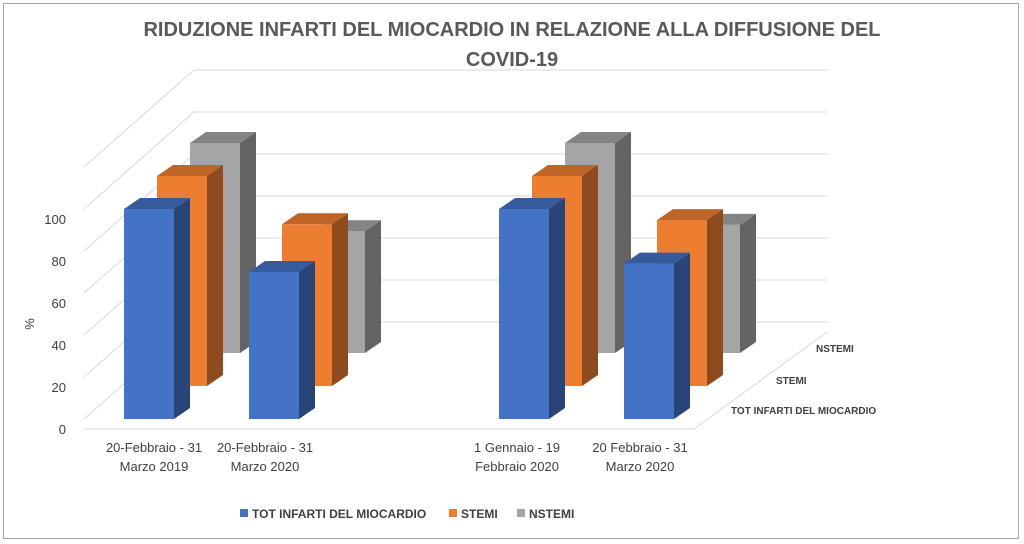 This screenshot has width=1024, height=544. What do you see at coordinates (791, 381) in the screenshot?
I see `depth-label: STEMI` at bounding box center [791, 381].